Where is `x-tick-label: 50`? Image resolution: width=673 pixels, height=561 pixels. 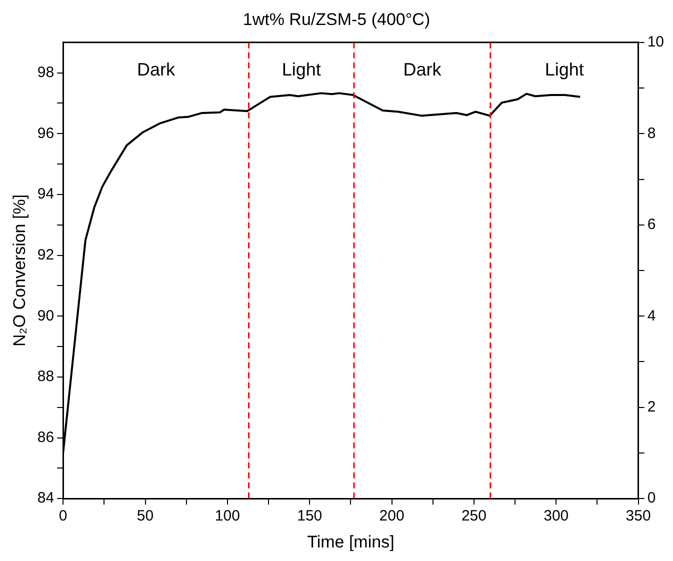 x-tick-label: 50 is located at coordinates (145, 516).